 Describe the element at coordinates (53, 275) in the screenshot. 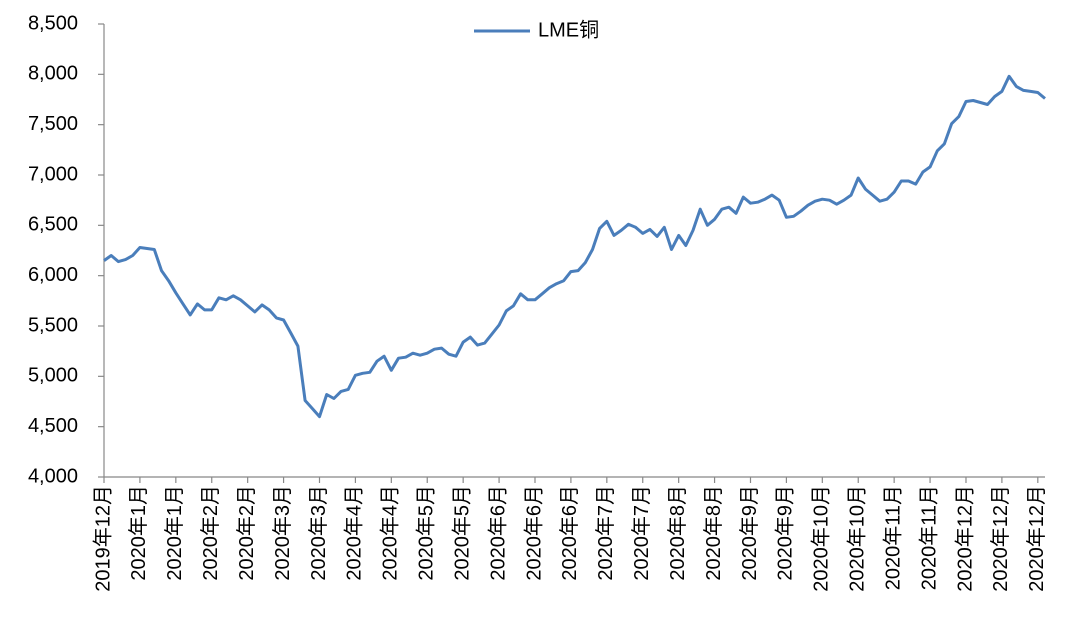

I see `y-tick-label: 6,000` at that location.